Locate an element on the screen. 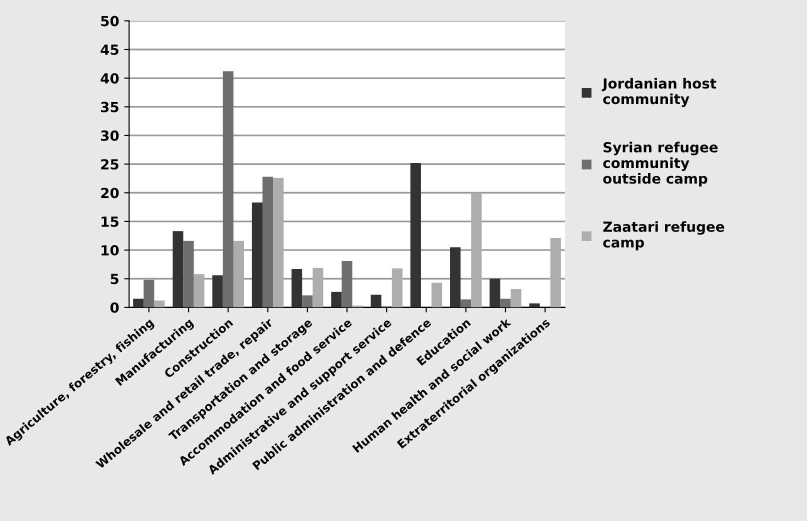 The image size is (807, 521). y-tick-label: 50 is located at coordinates (110, 21).